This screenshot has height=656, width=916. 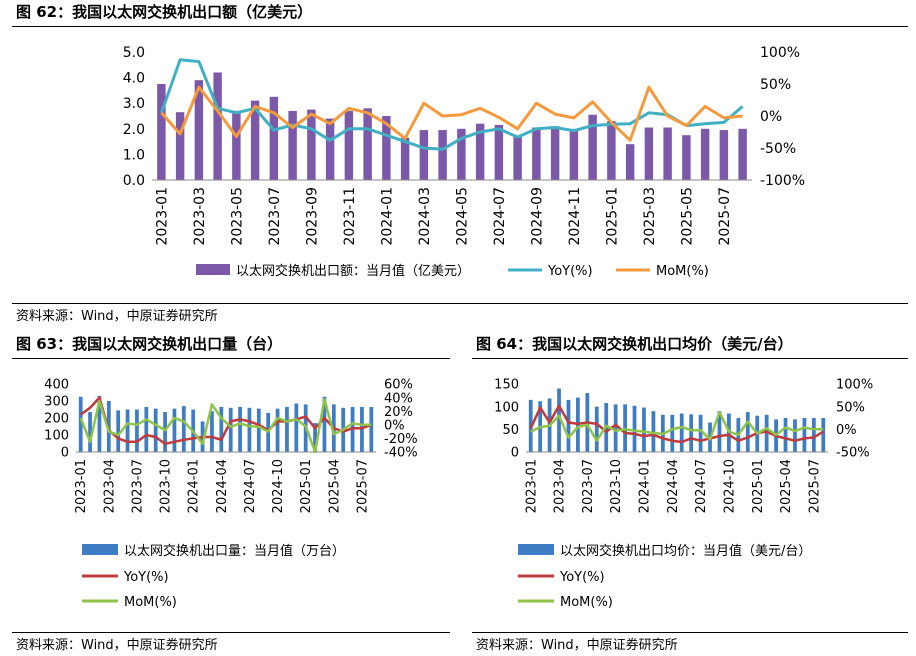 What do you see at coordinates (462, 216) in the screenshot?
I see `x-axis-tick-label: 2024-05` at bounding box center [462, 216].